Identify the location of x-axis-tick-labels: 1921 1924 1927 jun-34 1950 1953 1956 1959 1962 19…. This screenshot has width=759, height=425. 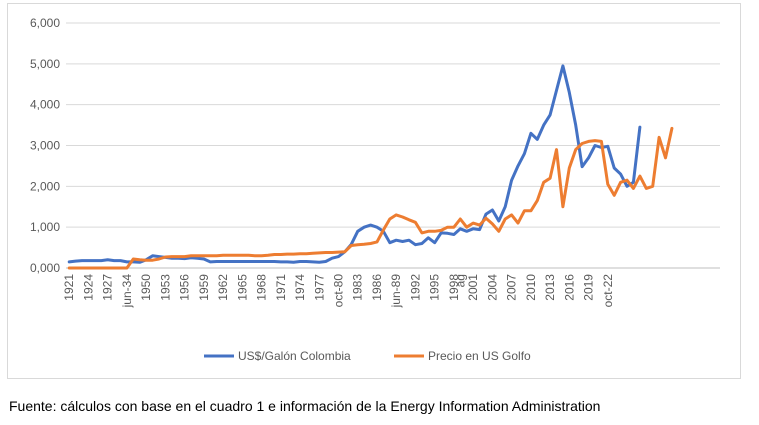
(338, 291).